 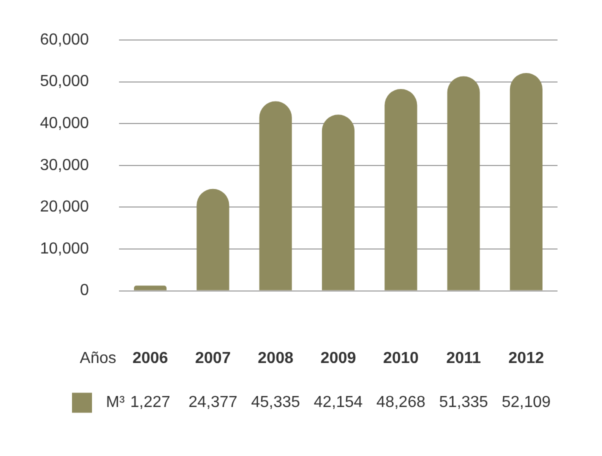 What do you see at coordinates (275, 403) in the screenshot?
I see `data-label: 45,335` at bounding box center [275, 403].